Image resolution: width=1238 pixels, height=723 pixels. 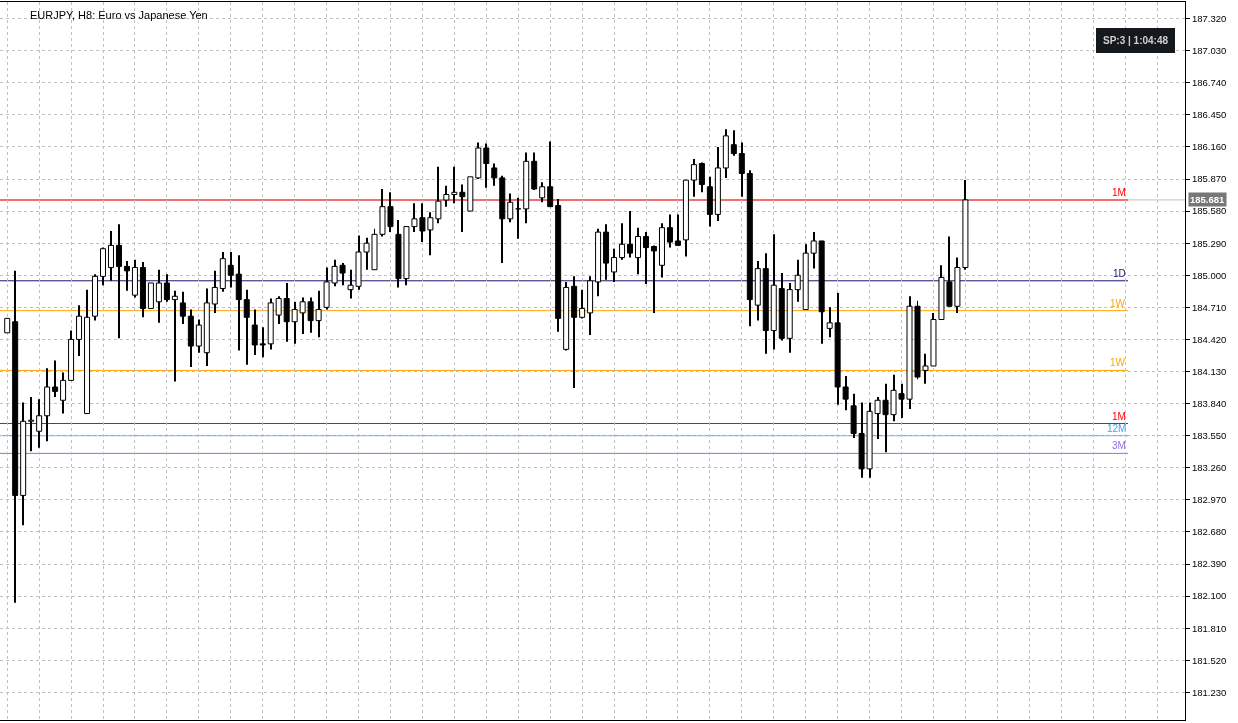 What do you see at coordinates (1209, 339) in the screenshot?
I see `y-tick-label: 184.420` at bounding box center [1209, 339].